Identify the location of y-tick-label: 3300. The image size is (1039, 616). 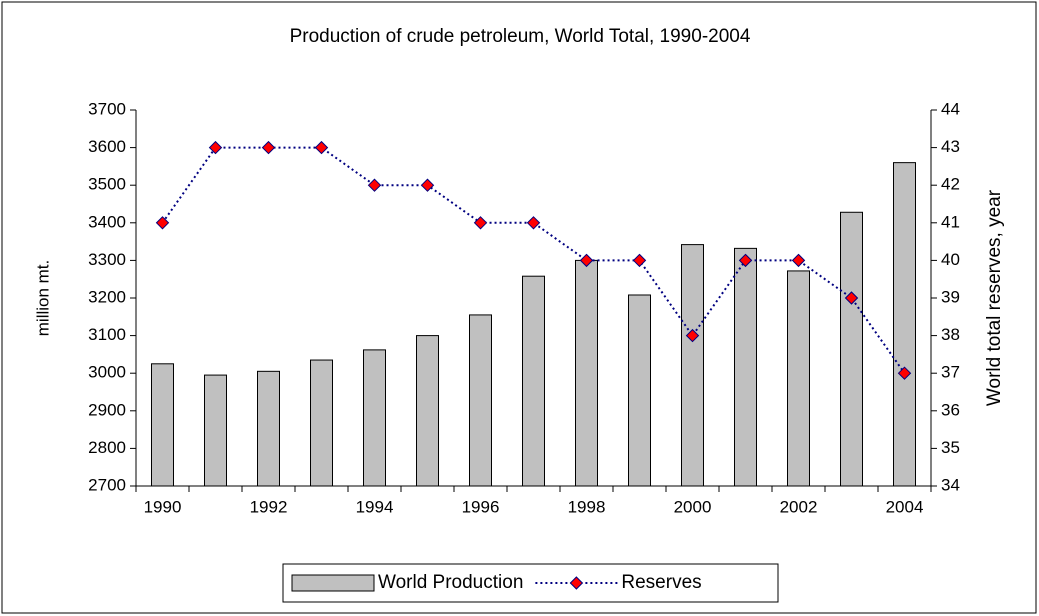
(107, 259).